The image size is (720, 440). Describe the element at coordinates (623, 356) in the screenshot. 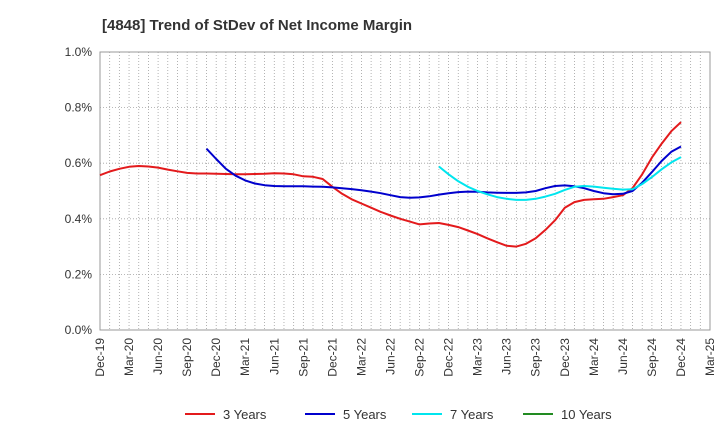

I see `x-tick-label: Jun-24` at that location.